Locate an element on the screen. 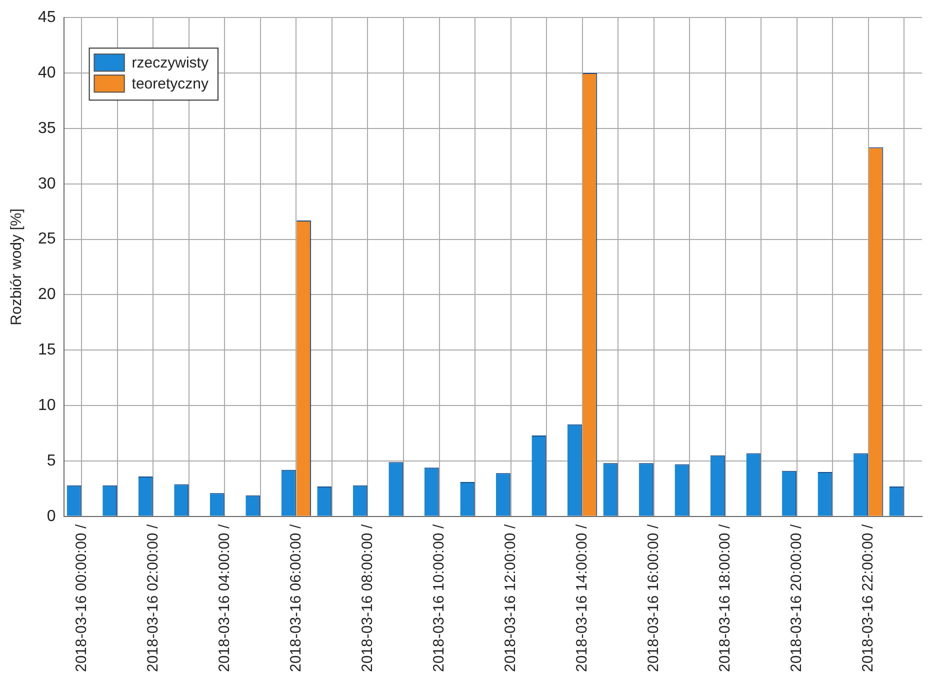  y-tick-label: 40 is located at coordinates (47, 73).